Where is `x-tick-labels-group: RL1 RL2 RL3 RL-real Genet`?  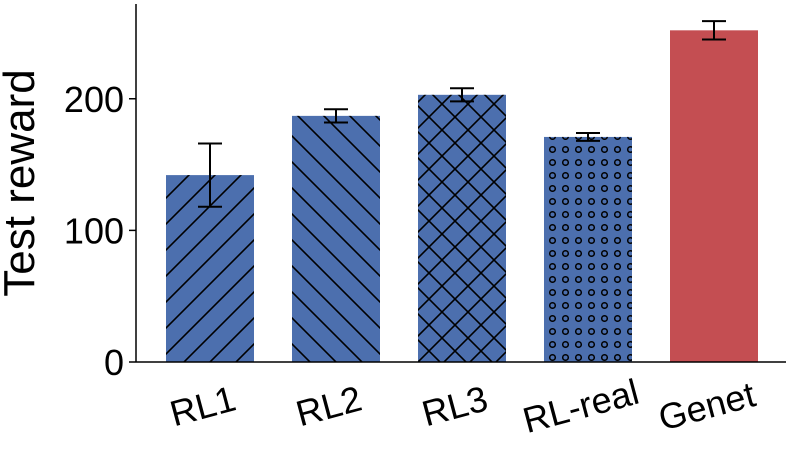
x-tick-labels-group: RL1 RL2 RL3 RL-real Genet is located at coordinates (463, 406).